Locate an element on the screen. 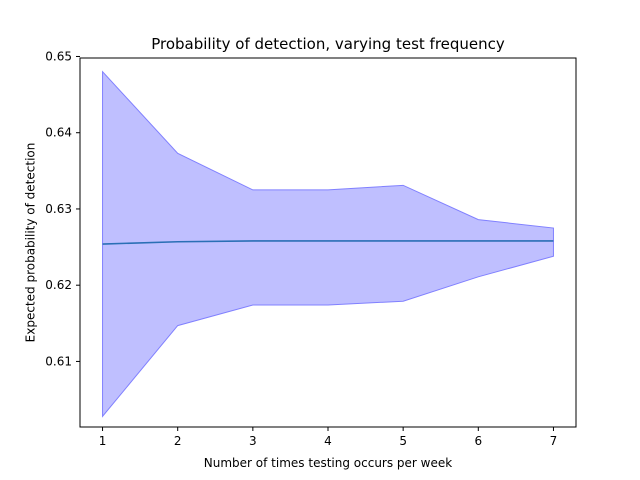  y-axis-ticks: 0.61 0.62 0.63 0.64 0.65 is located at coordinates (62, 208).